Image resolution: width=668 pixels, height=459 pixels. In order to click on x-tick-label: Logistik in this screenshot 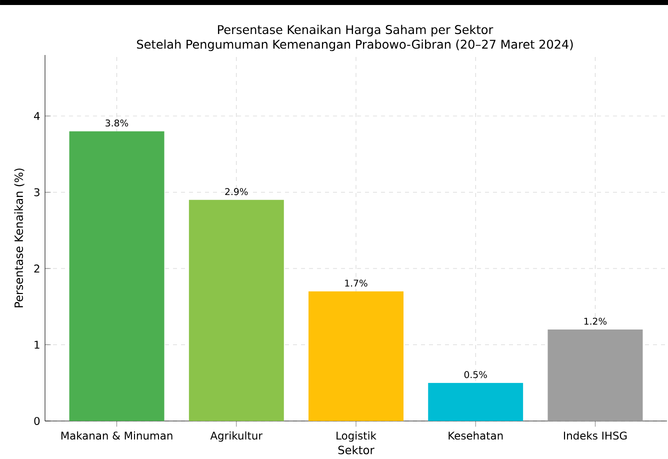, I will do `click(356, 436)`.